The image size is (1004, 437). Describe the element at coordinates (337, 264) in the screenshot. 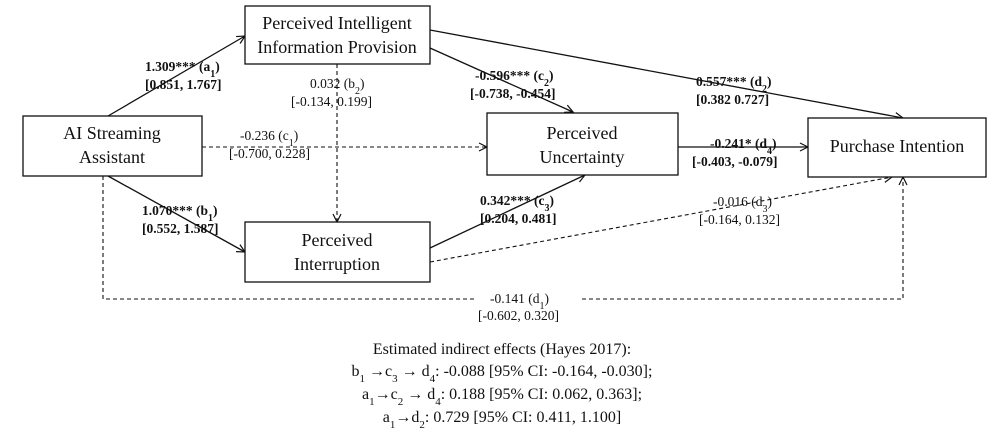

I see `node-pi-line2: Interruption` at that location.